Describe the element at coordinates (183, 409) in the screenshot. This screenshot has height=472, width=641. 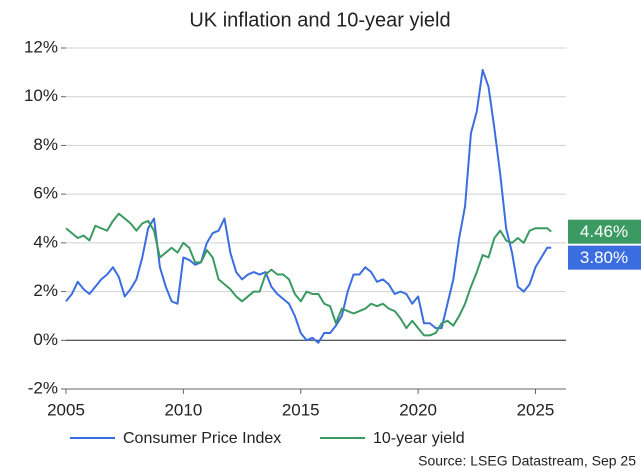
I see `x-tick-label: 2010` at that location.